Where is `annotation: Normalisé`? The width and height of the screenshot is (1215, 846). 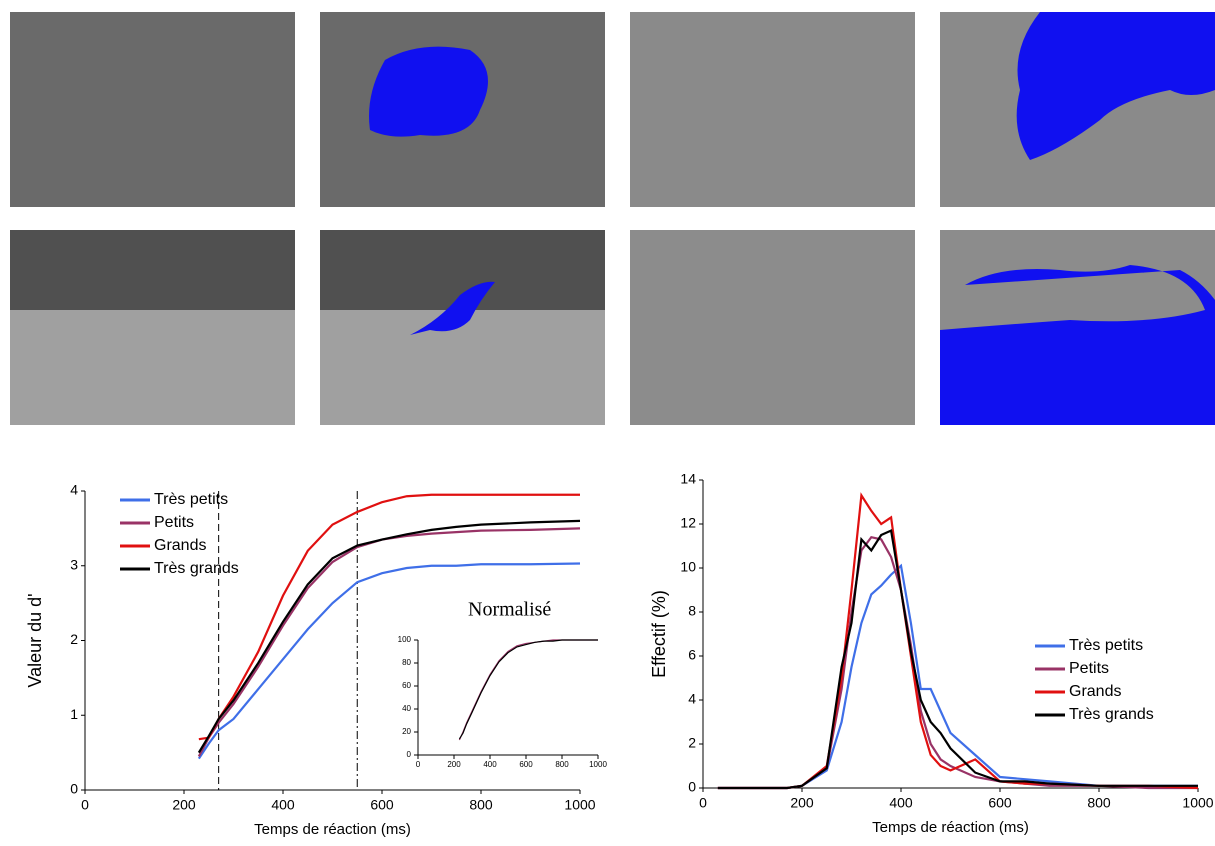 annotation: Normalisé is located at coordinates (509, 610).